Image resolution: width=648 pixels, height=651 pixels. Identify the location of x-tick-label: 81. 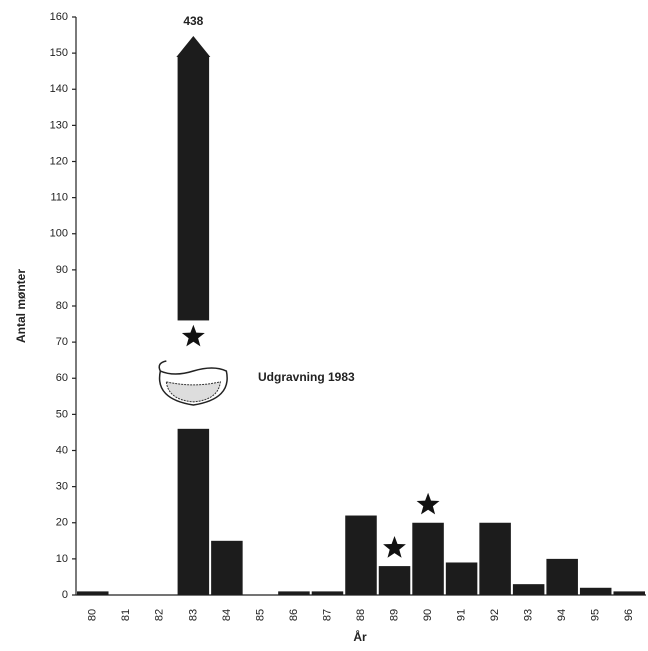
(126, 615).